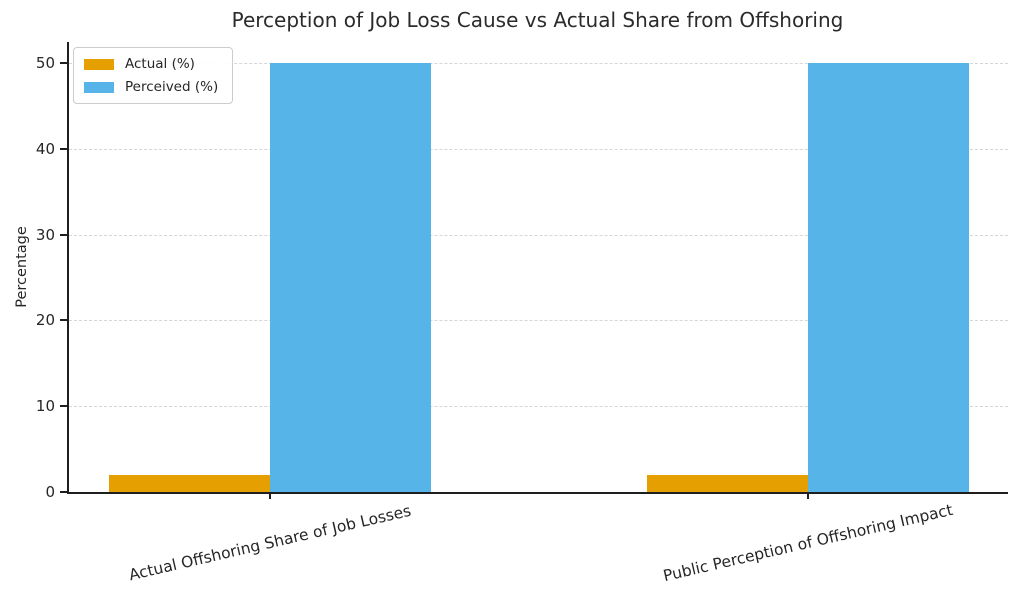  What do you see at coordinates (50, 492) in the screenshot?
I see `y-tick-label-0: 0` at bounding box center [50, 492].